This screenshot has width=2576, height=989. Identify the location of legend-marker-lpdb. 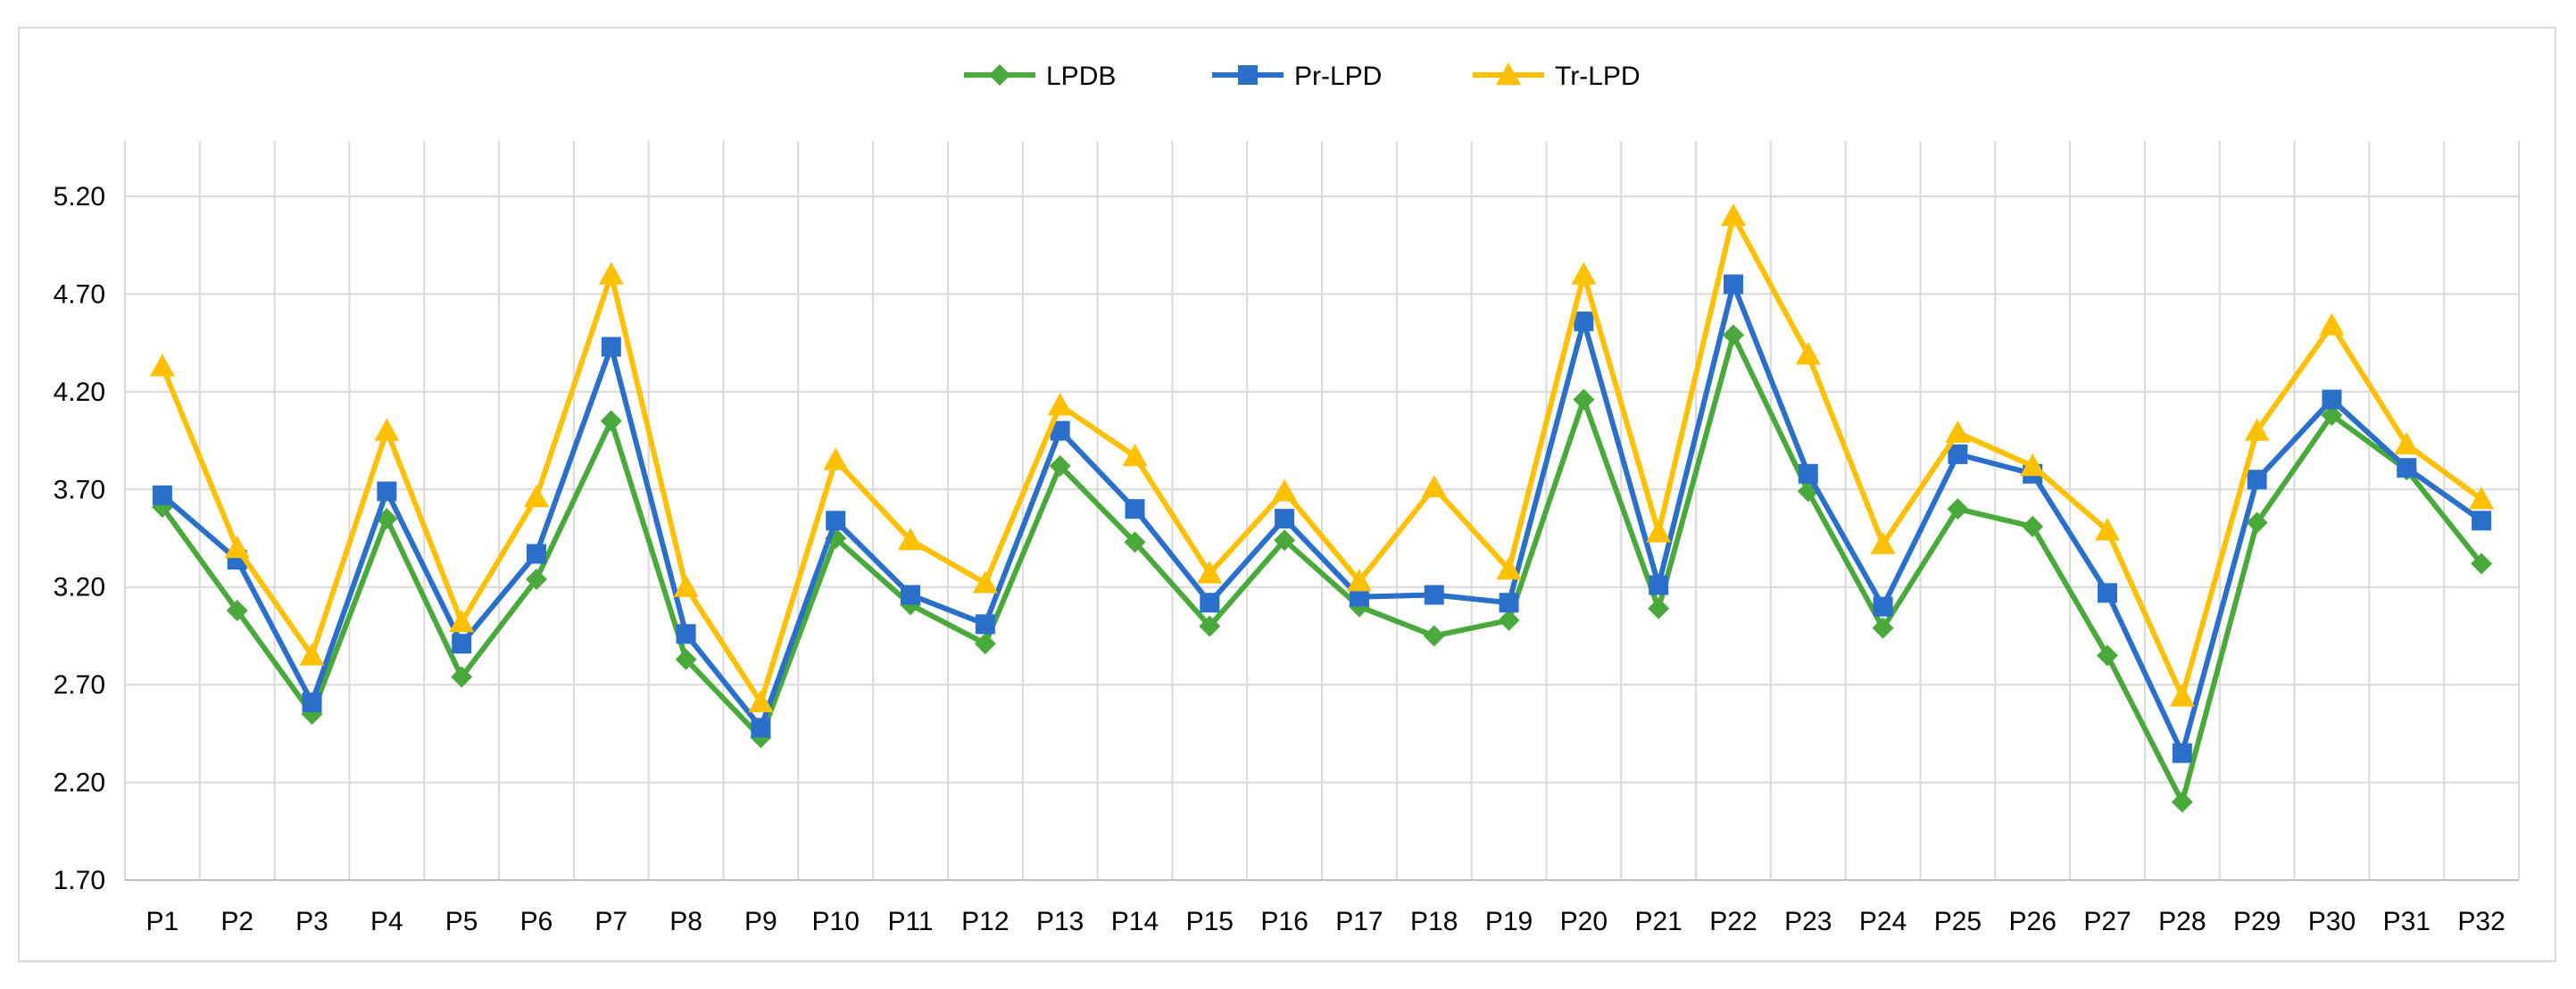
(999, 75).